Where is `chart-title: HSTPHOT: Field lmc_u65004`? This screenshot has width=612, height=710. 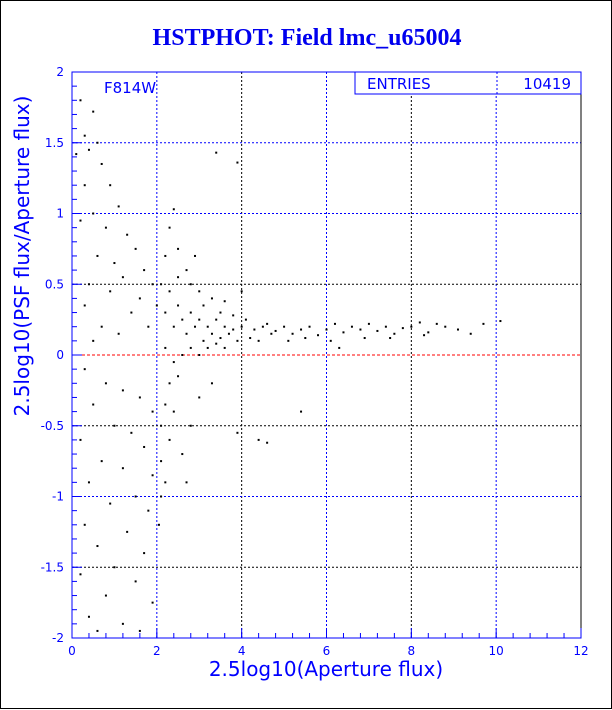
chart-title: HSTPHOT: Field lmc_u65004 is located at coordinates (307, 38).